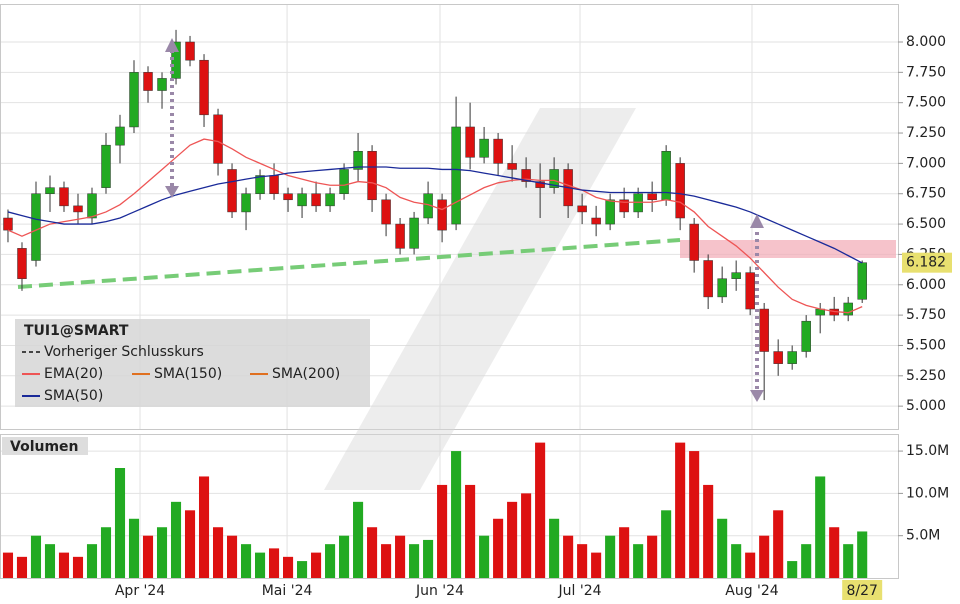 The height and width of the screenshot is (604, 960). I want to click on legend-entry: SMA(50), so click(73, 396).